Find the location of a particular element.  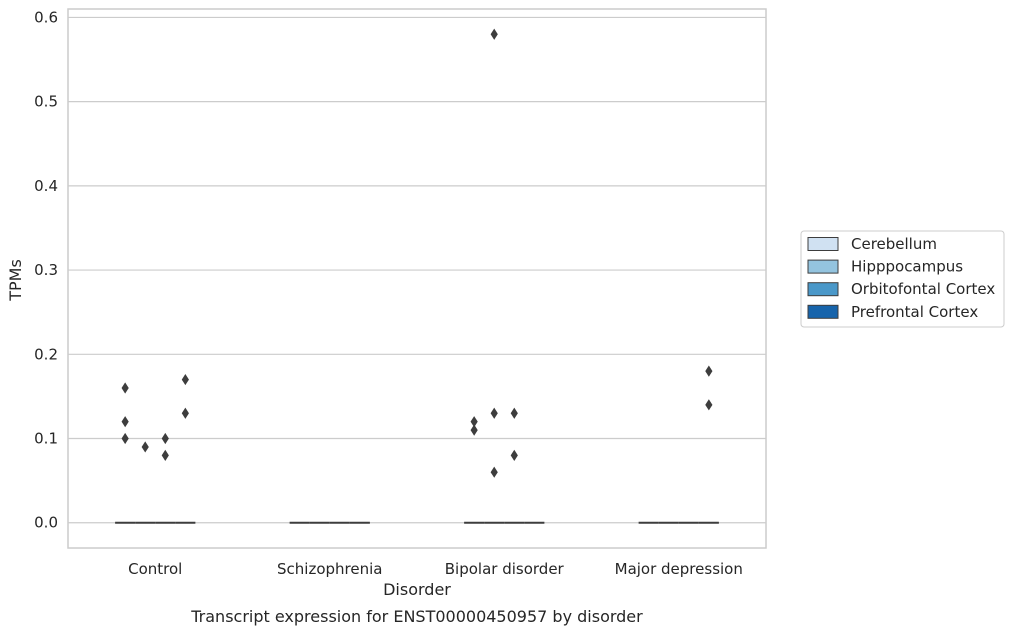

y-tick-label: 0.3 is located at coordinates (46, 270).